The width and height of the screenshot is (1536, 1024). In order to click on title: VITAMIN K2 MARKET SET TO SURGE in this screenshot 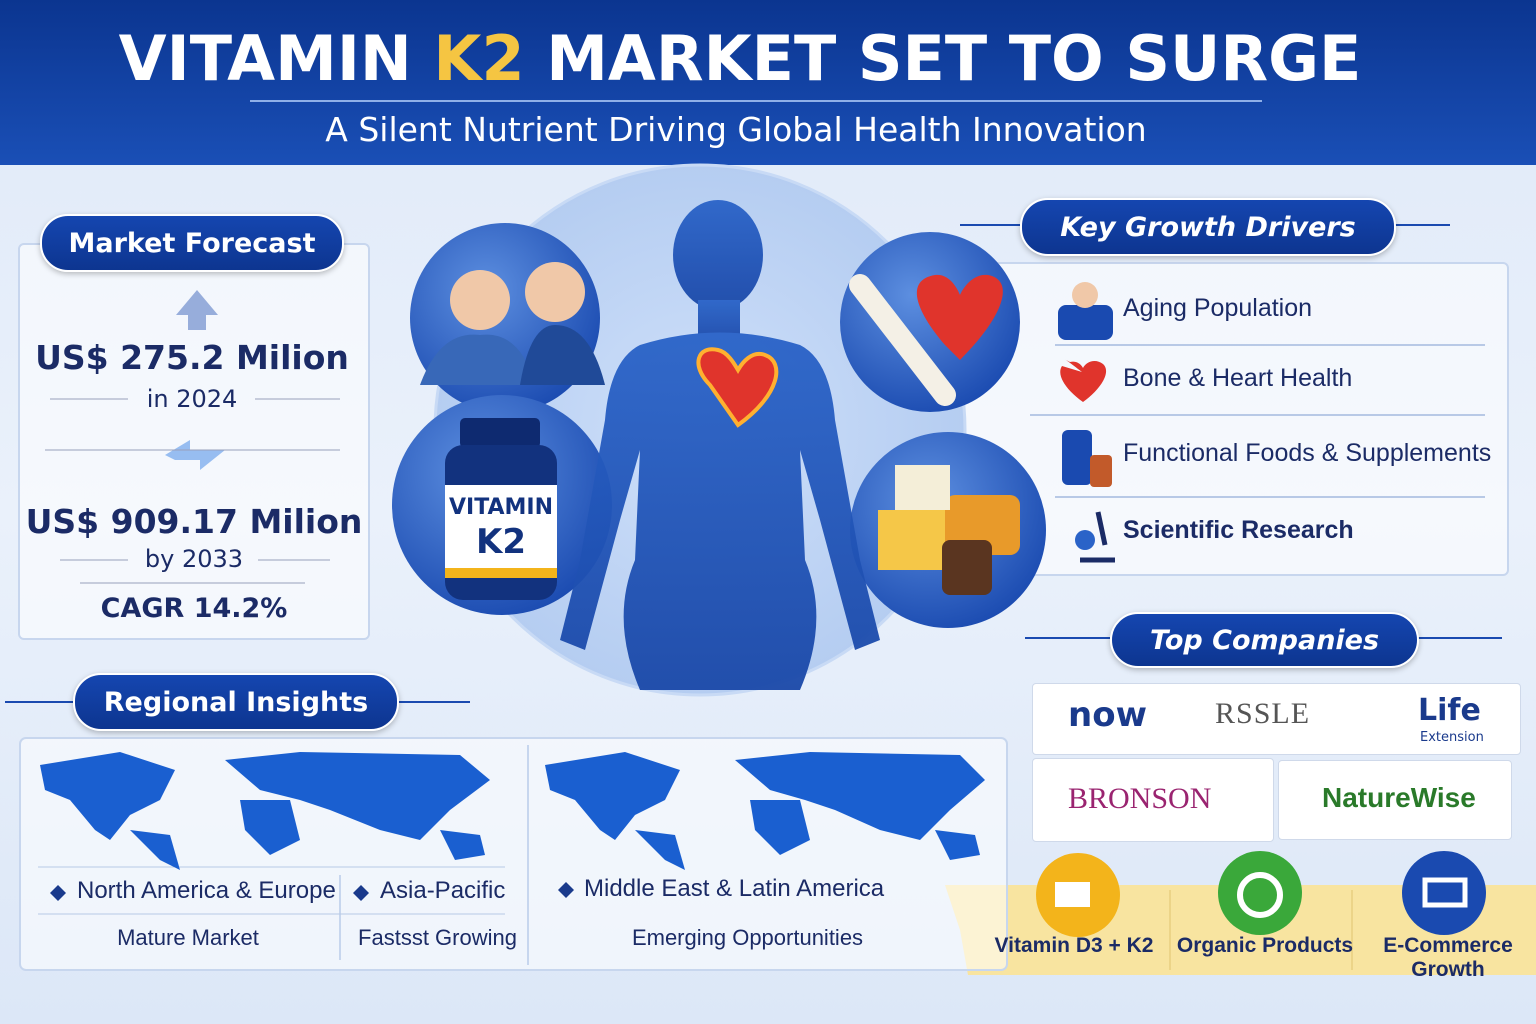, I will do `click(740, 58)`.